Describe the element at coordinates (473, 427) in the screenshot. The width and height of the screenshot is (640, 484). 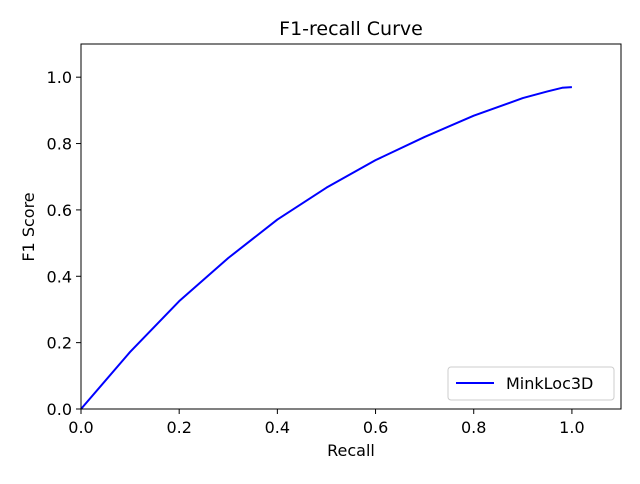
I see `x-tick-label: 0.8` at that location.